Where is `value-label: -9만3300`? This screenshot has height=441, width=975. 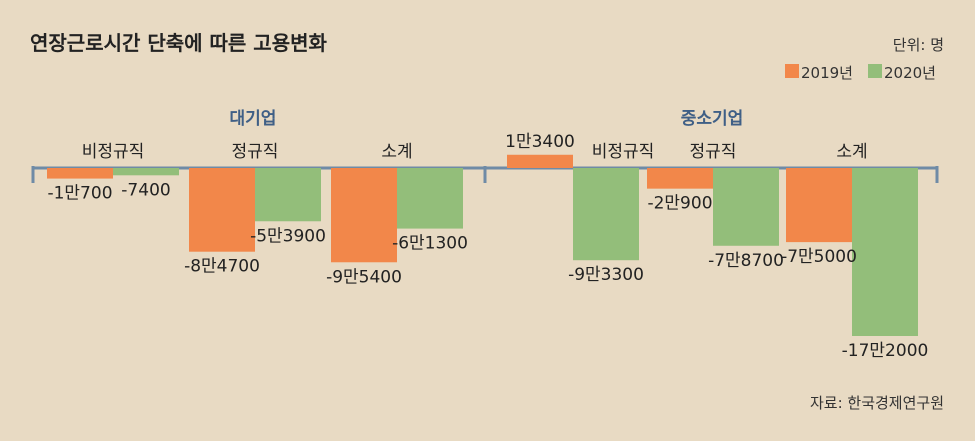 value-label: -9만3300 is located at coordinates (606, 275).